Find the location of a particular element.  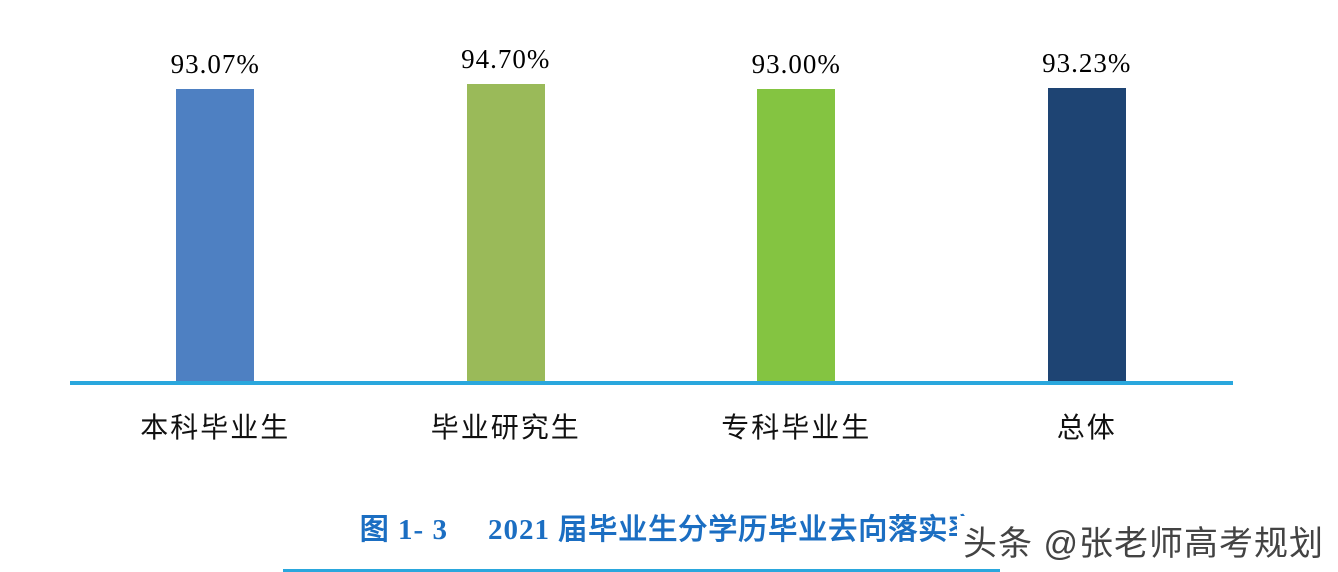

bar-column: 93.23% is located at coordinates (1087, 211).